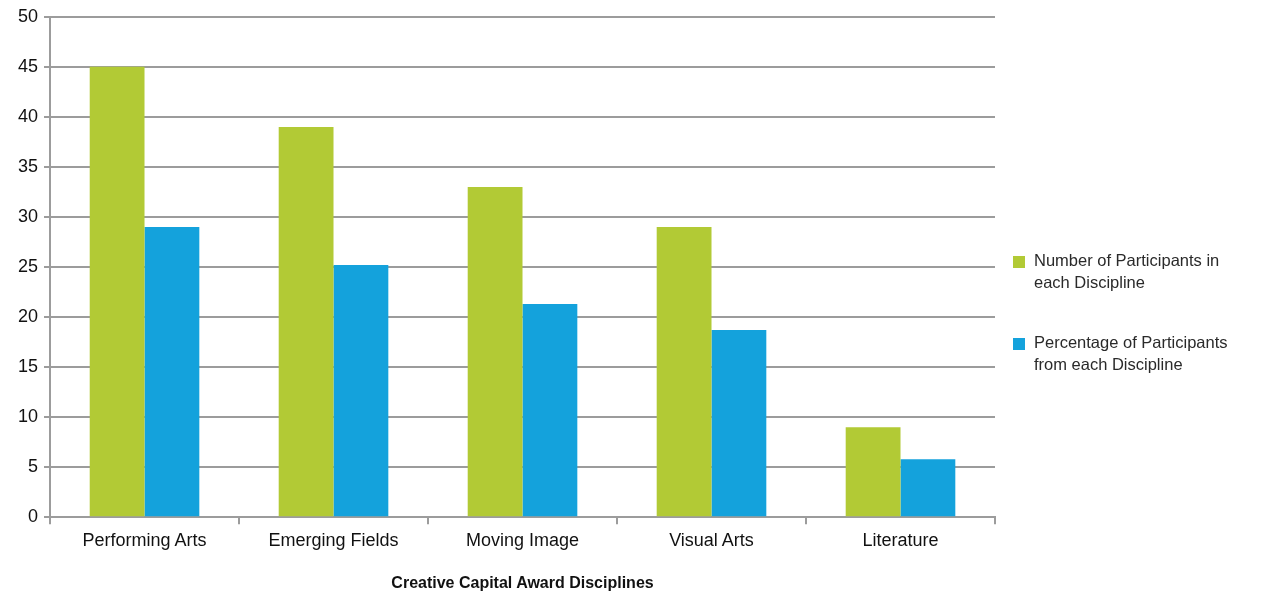  What do you see at coordinates (28, 316) in the screenshot?
I see `y-tick-label: 20` at bounding box center [28, 316].